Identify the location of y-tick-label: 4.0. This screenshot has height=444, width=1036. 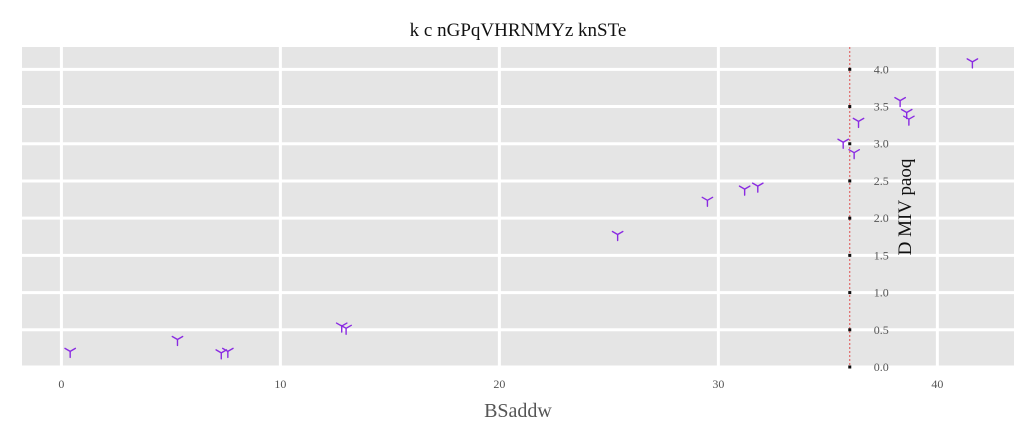
(881, 69).